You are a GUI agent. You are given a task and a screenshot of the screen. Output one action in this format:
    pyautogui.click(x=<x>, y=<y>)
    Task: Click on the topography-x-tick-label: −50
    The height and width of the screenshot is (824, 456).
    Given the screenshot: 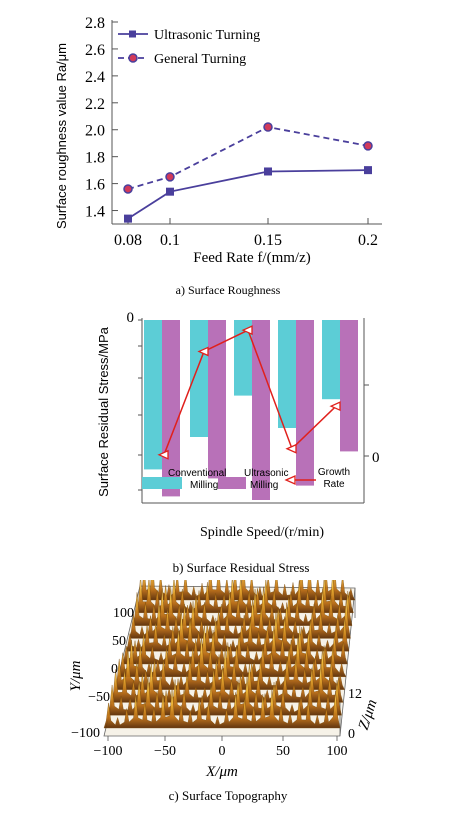 What is the action you would take?
    pyautogui.click(x=165, y=751)
    